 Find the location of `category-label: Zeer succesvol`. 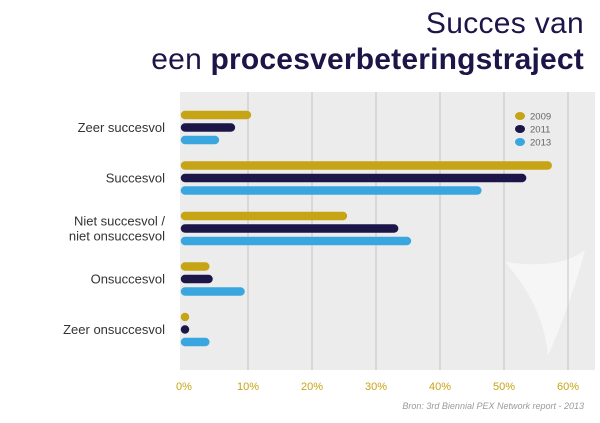

category-label: Zeer succesvol is located at coordinates (122, 127).